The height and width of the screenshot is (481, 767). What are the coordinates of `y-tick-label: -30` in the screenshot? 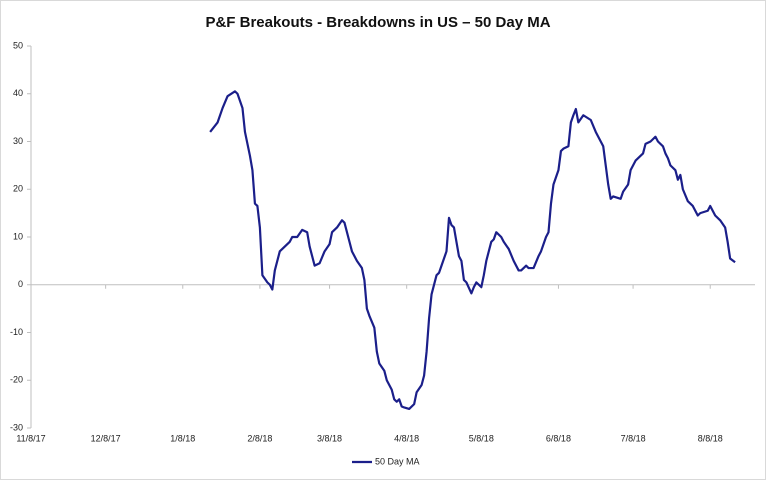 It's located at (16, 427).